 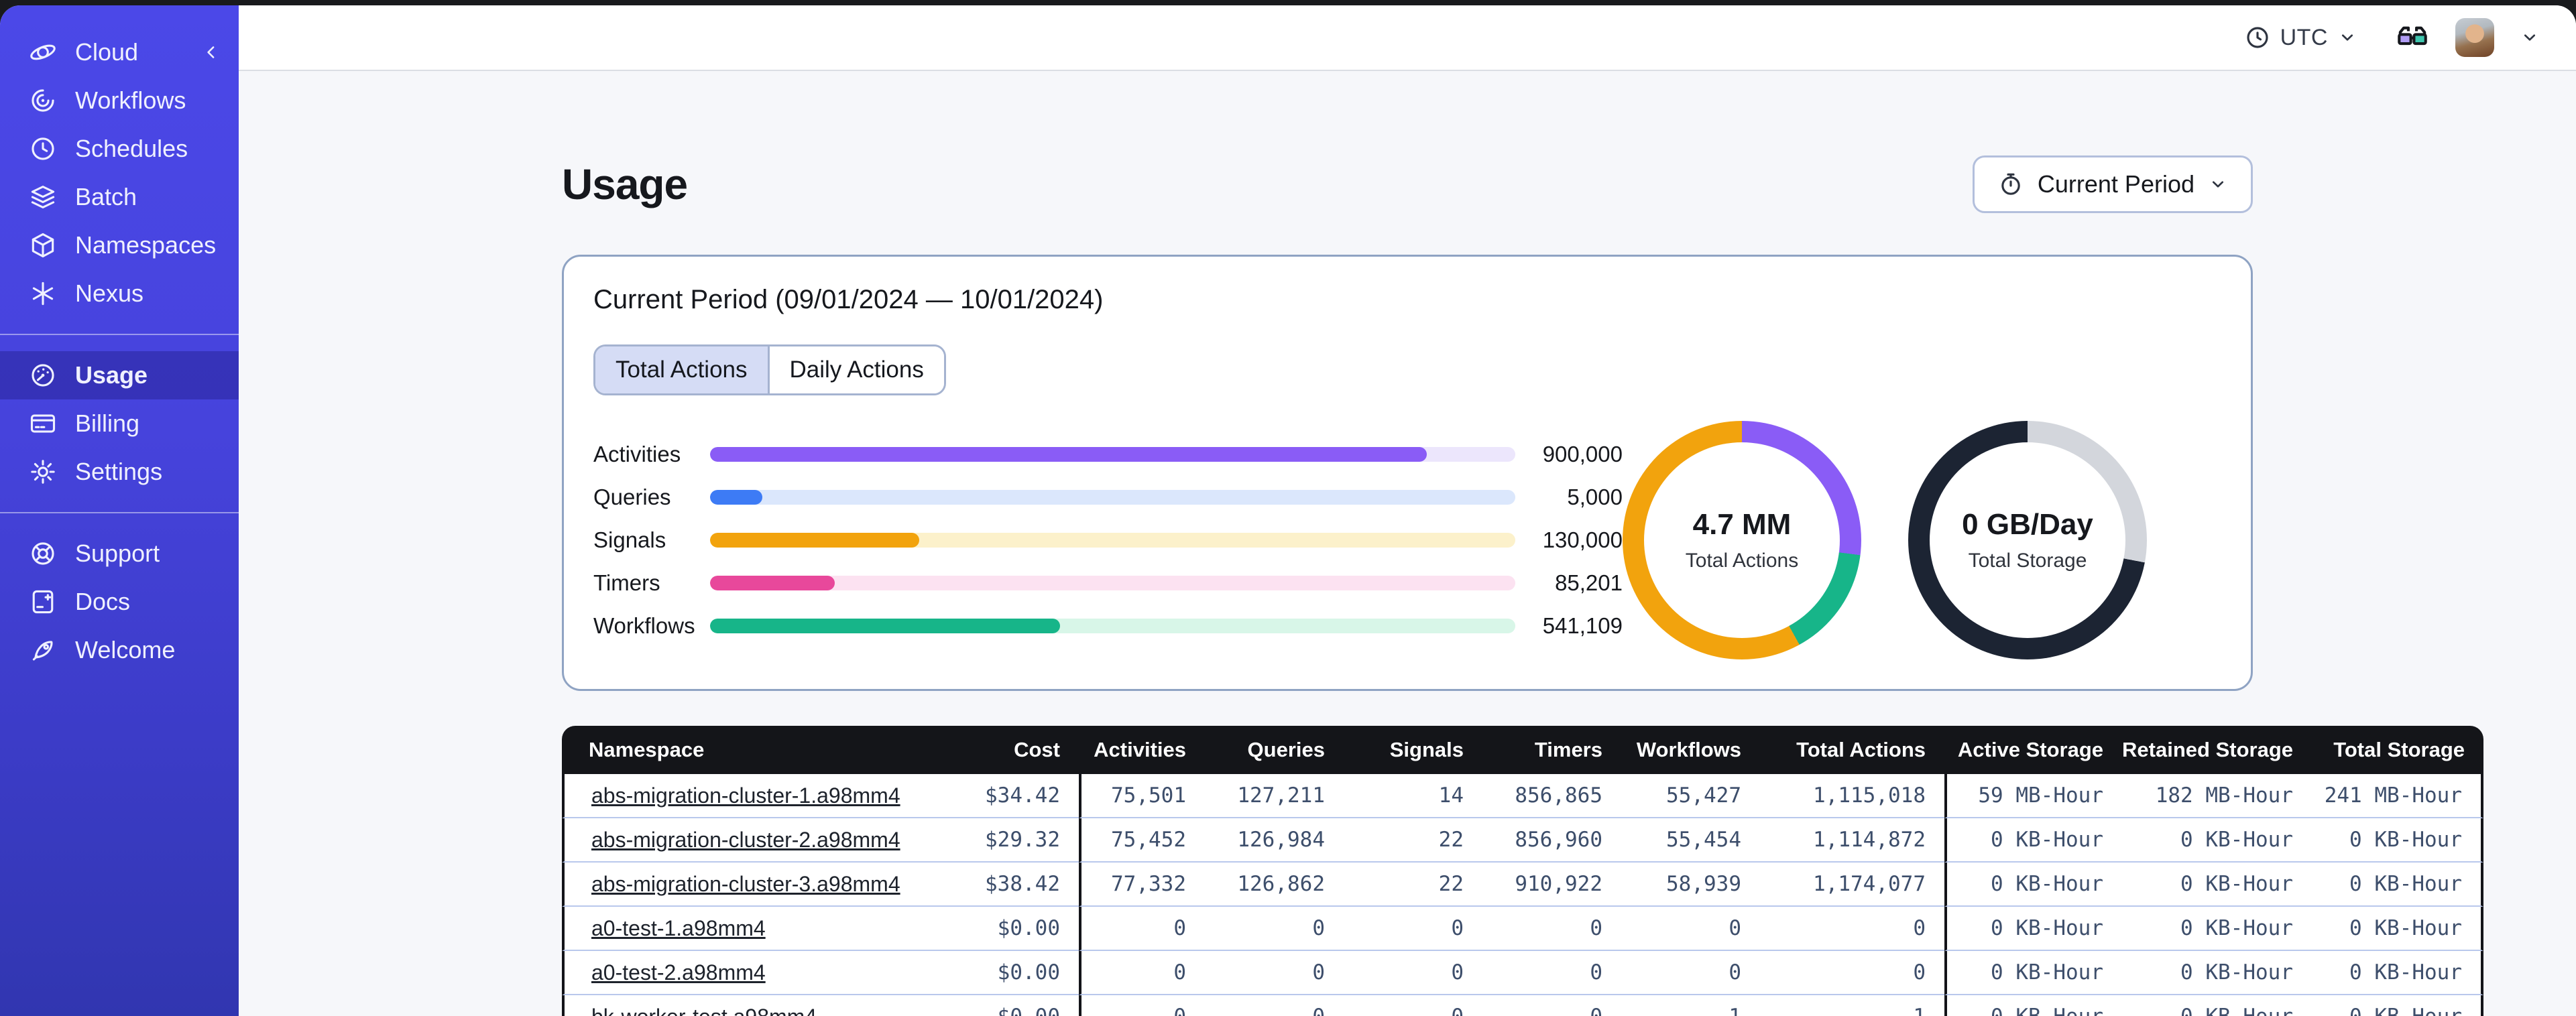 What do you see at coordinates (119, 334) in the screenshot?
I see `sidebar-divider` at bounding box center [119, 334].